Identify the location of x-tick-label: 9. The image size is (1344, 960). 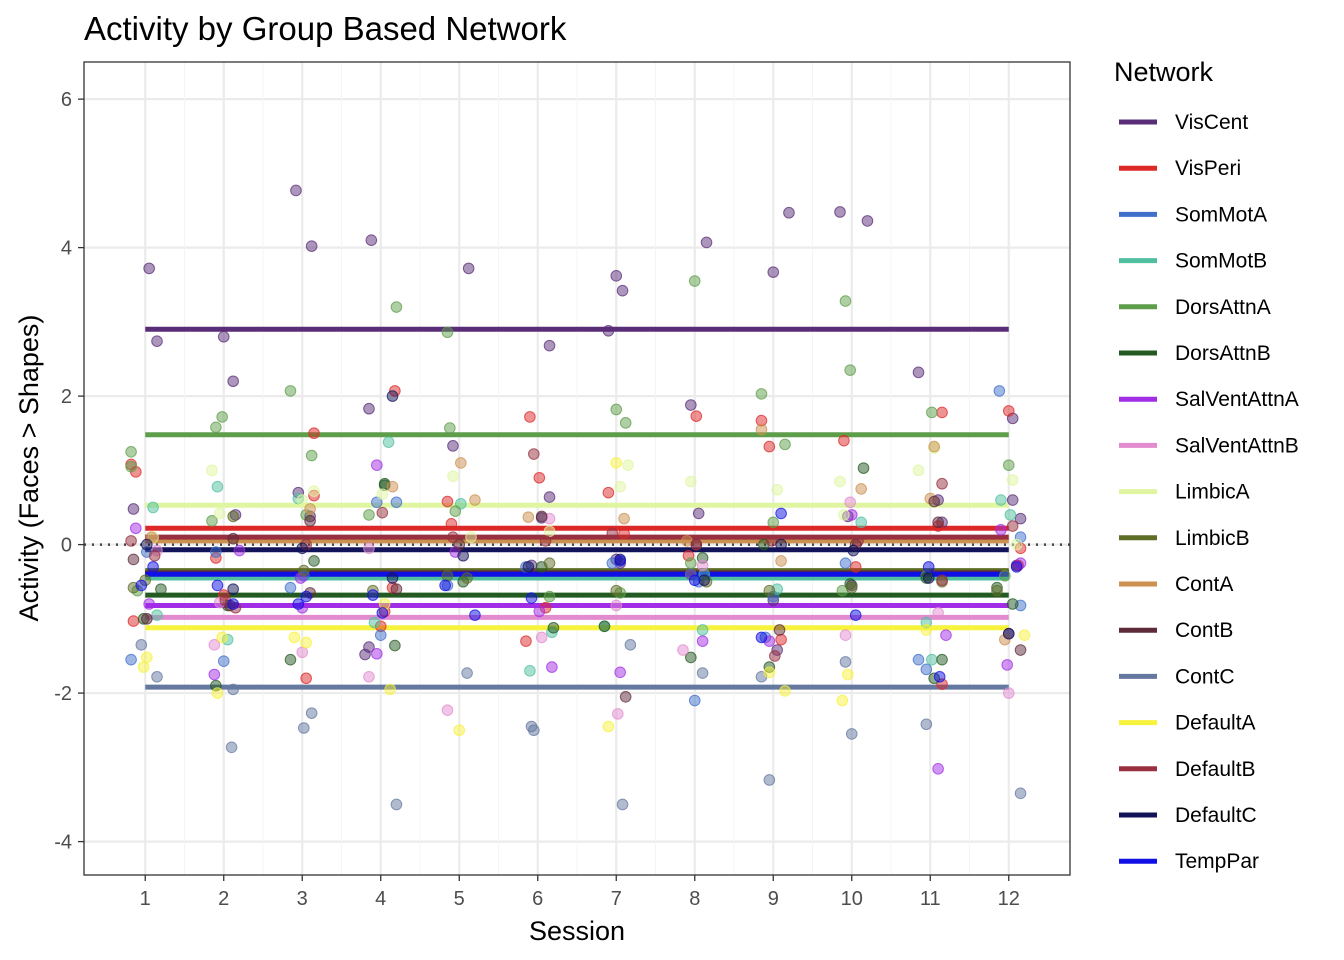
(773, 899).